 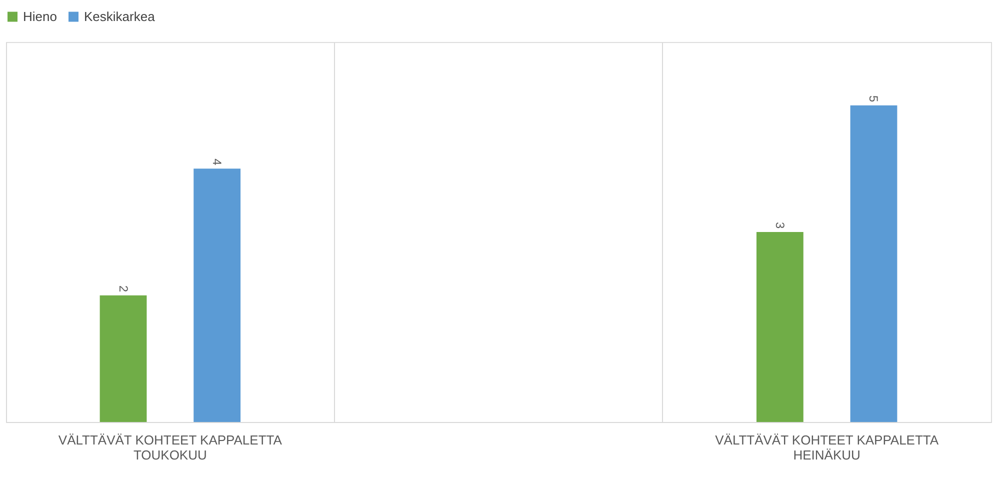 I want to click on data-label: 2, so click(x=123, y=288).